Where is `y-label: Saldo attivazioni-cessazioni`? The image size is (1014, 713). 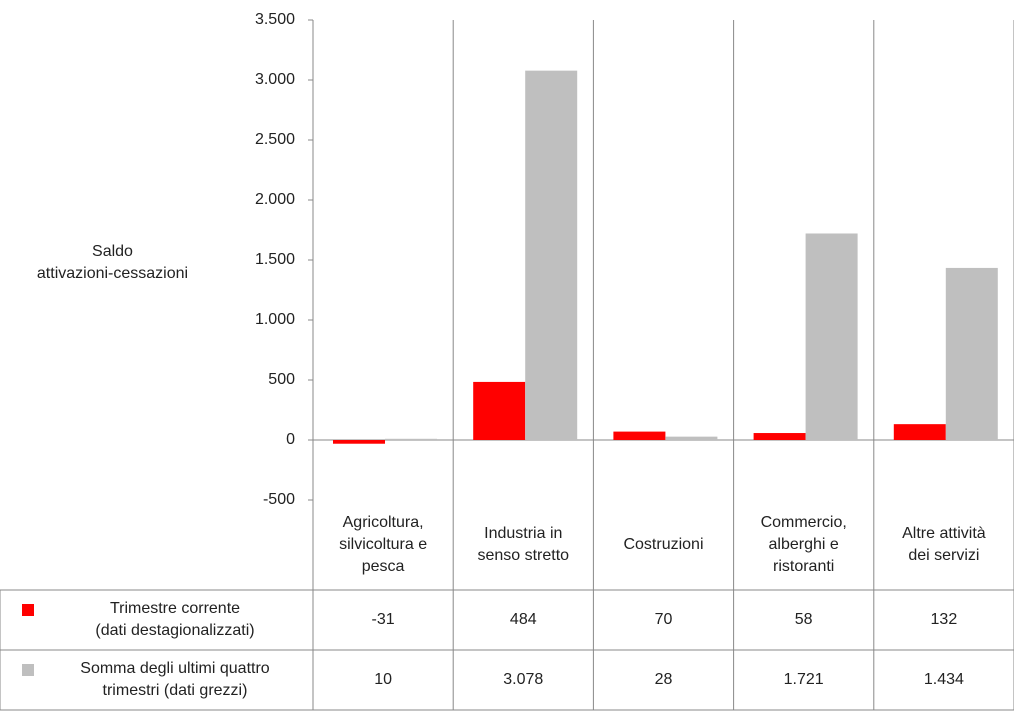
y-label: Saldo attivazioni-cessazioni is located at coordinates (112, 262).